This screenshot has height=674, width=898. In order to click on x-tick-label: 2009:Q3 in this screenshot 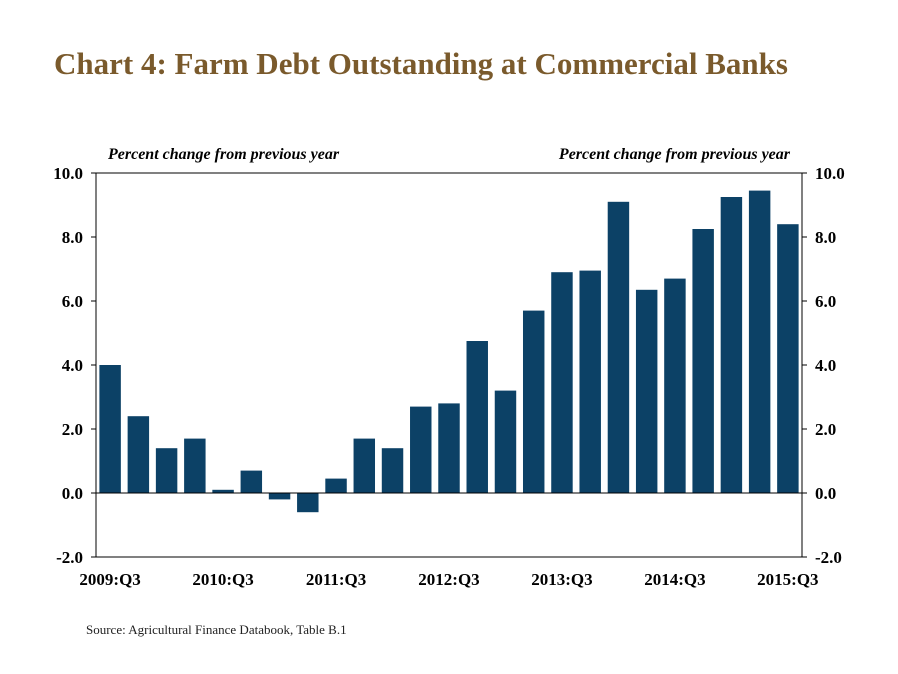, I will do `click(109, 579)`.